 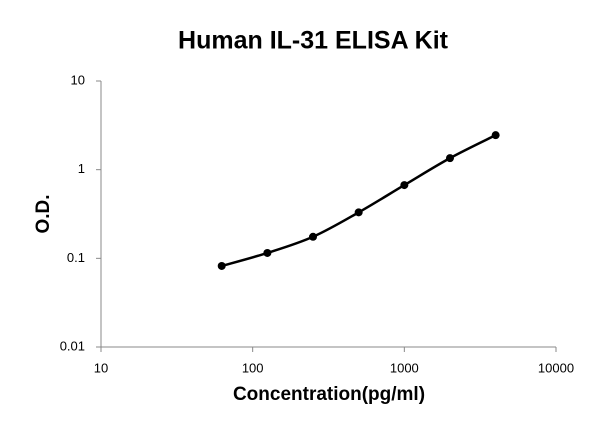 I want to click on x-tick-label: 10, so click(x=101, y=367).